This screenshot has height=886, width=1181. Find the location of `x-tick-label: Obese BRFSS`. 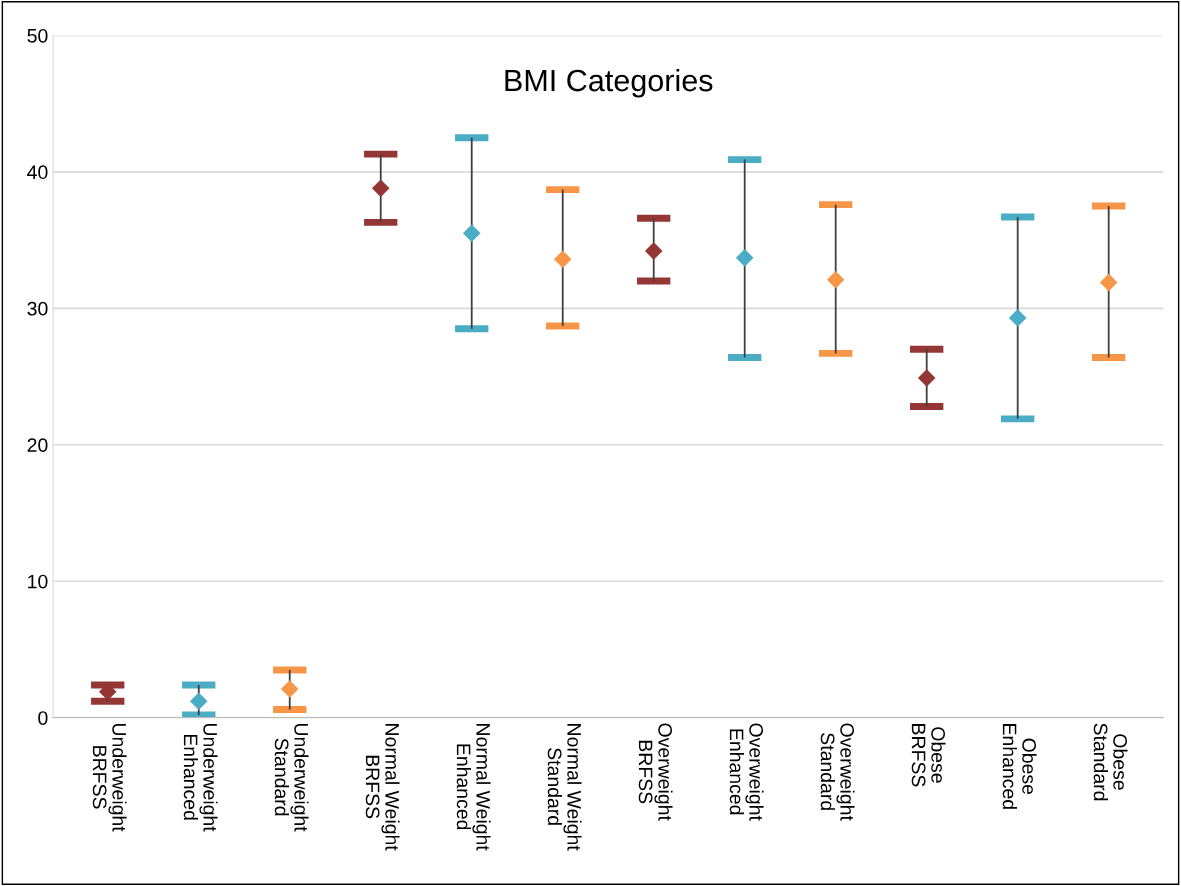

x-tick-label: Obese BRFSS is located at coordinates (928, 755).